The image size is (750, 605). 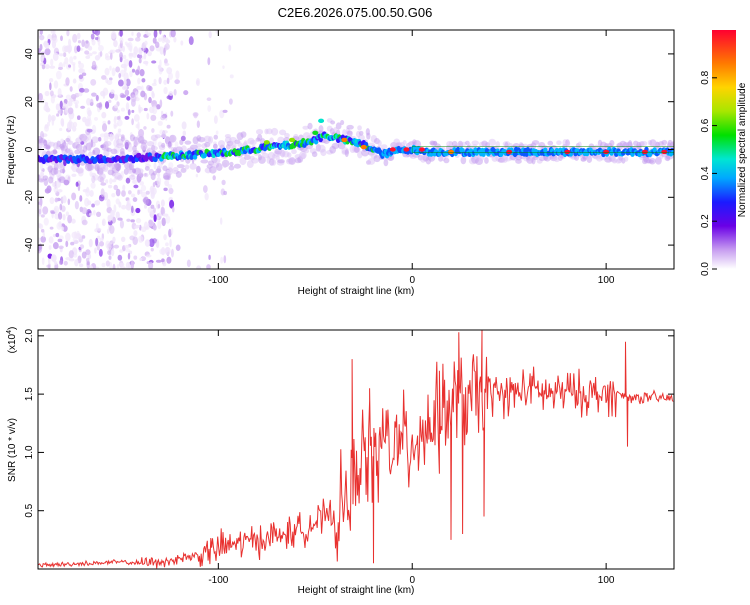 What do you see at coordinates (412, 280) in the screenshot?
I see `heatmap-x-tick-label: 0` at bounding box center [412, 280].